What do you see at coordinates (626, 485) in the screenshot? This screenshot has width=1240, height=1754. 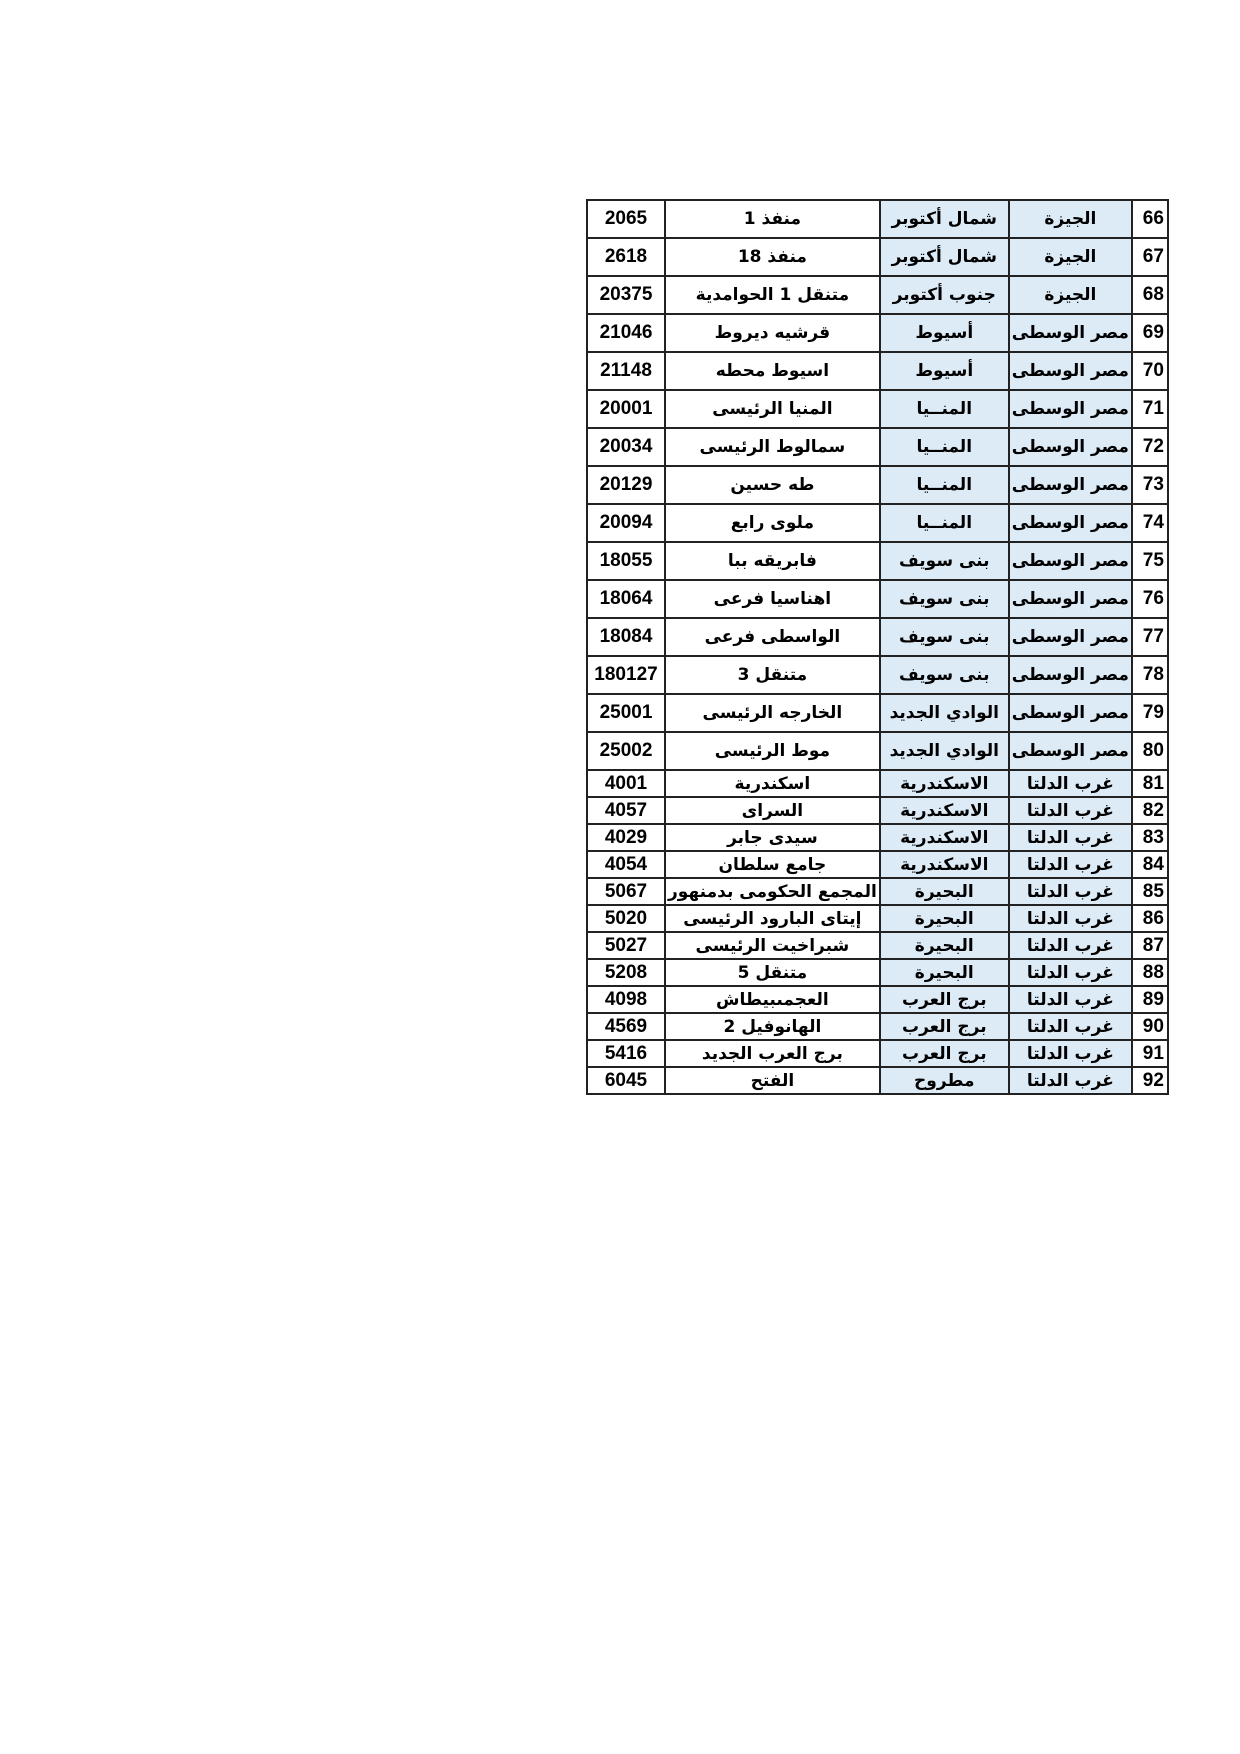 I see `outlet-code-cell: 20129` at bounding box center [626, 485].